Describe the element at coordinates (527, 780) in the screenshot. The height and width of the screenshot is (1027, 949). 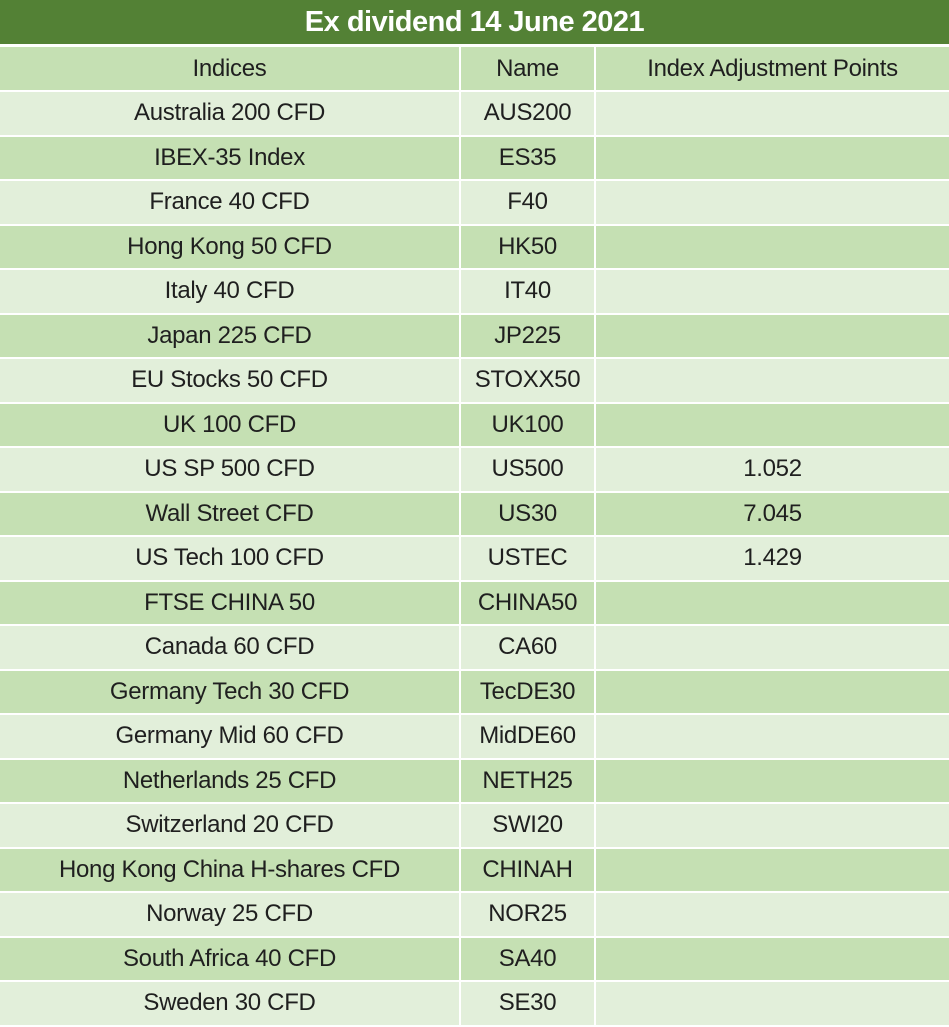
I see `cell-name: NETH25` at that location.